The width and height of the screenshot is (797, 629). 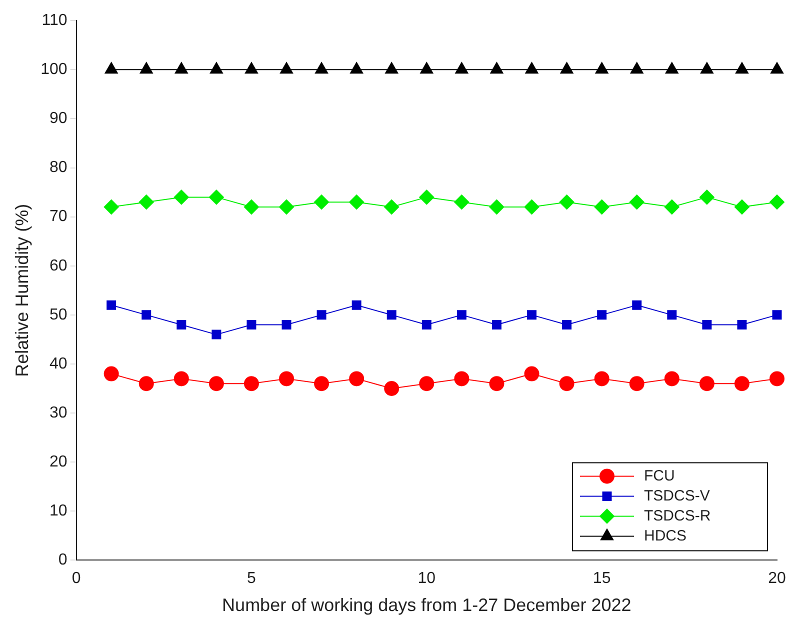 I want to click on y-tick-label: 90, so click(x=59, y=119).